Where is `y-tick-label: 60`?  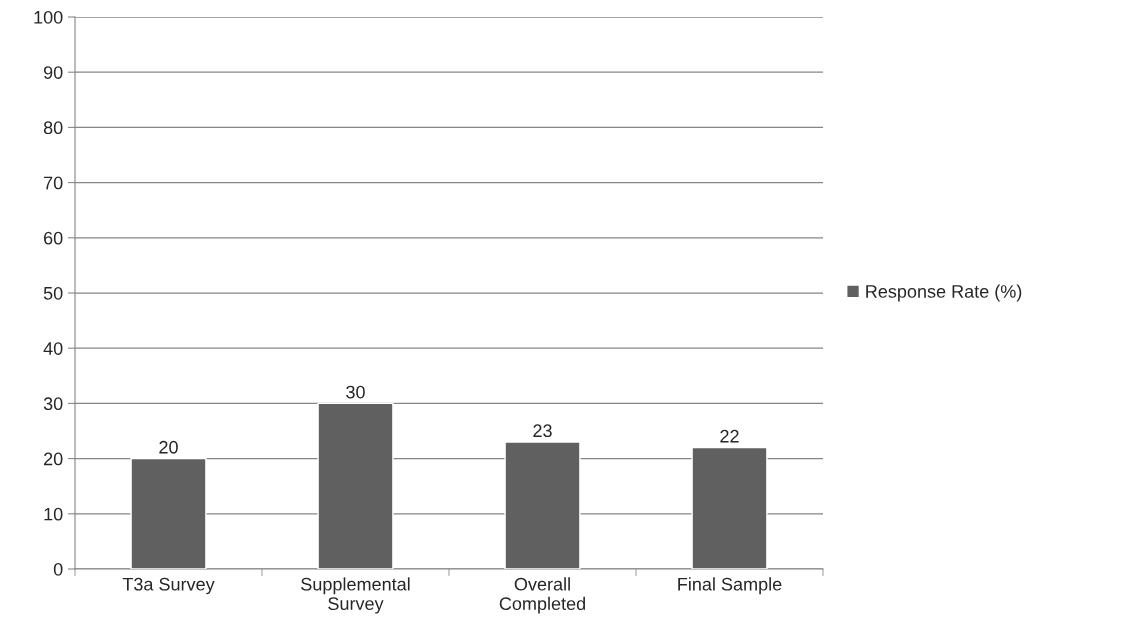
y-tick-label: 60 is located at coordinates (53, 238).